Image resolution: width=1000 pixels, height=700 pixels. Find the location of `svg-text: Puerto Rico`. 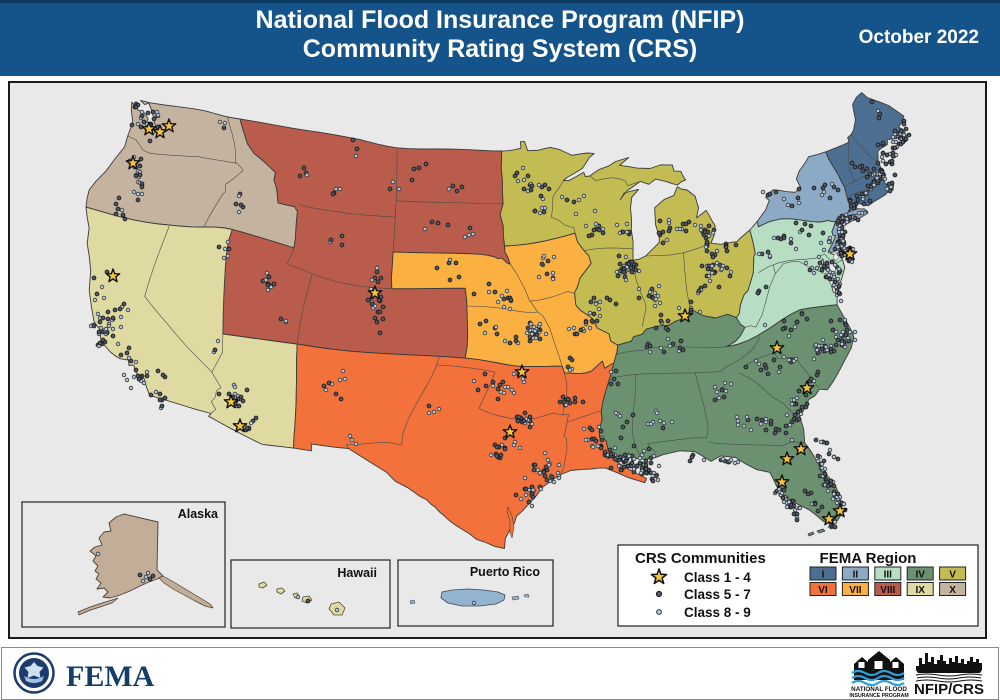

svg-text: Puerto Rico is located at coordinates (505, 572).